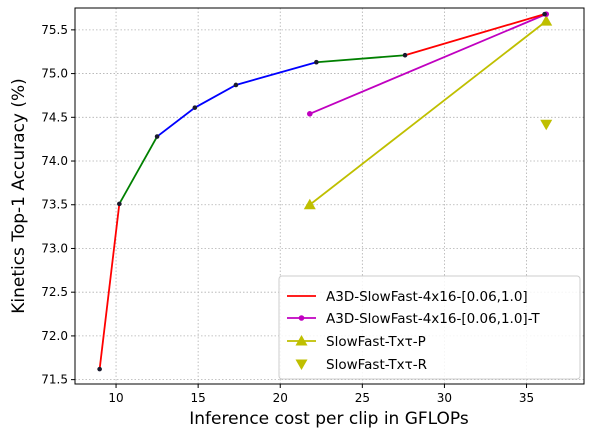 The height and width of the screenshot is (433, 596). I want to click on legend-label: SlowFast-Txτ-P, so click(376, 342).